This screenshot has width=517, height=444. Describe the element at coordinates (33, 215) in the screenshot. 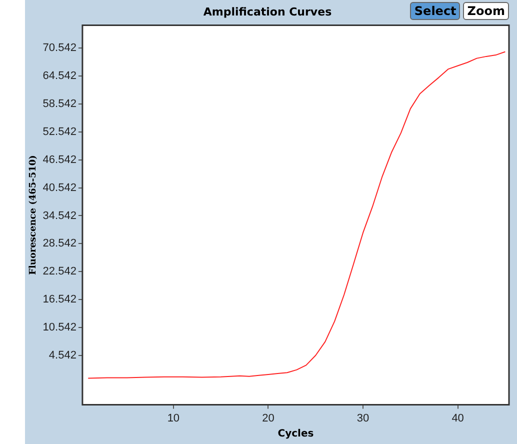

I see `y-axis-title: Fluorescence (465-510)` at that location.